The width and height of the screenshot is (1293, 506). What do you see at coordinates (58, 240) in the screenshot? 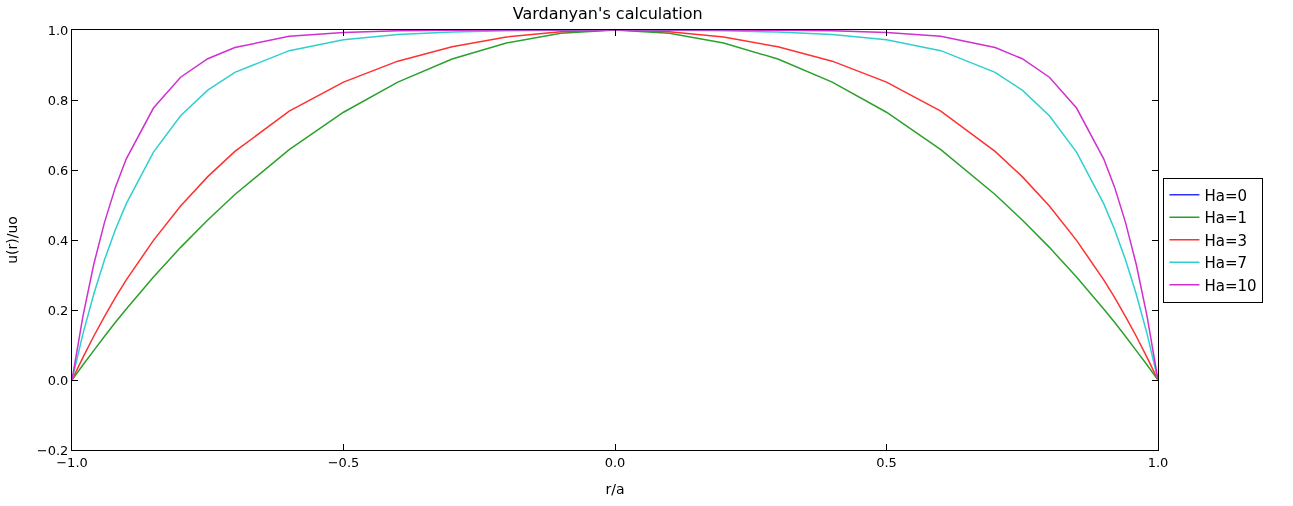
I see `y-tick-label: 0.4` at bounding box center [58, 240].